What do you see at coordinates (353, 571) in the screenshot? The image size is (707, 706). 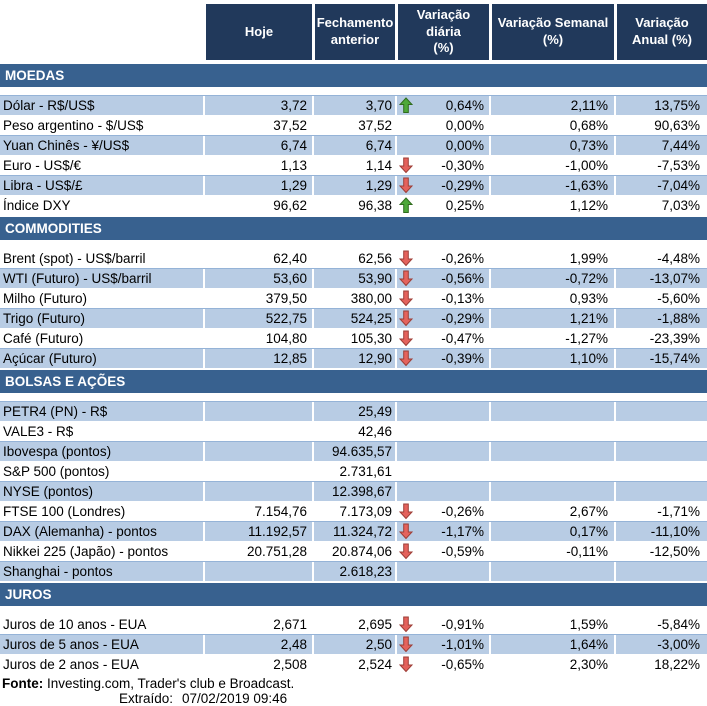 I see `data-row: Shanghai - pontos 2.618,23` at bounding box center [353, 571].